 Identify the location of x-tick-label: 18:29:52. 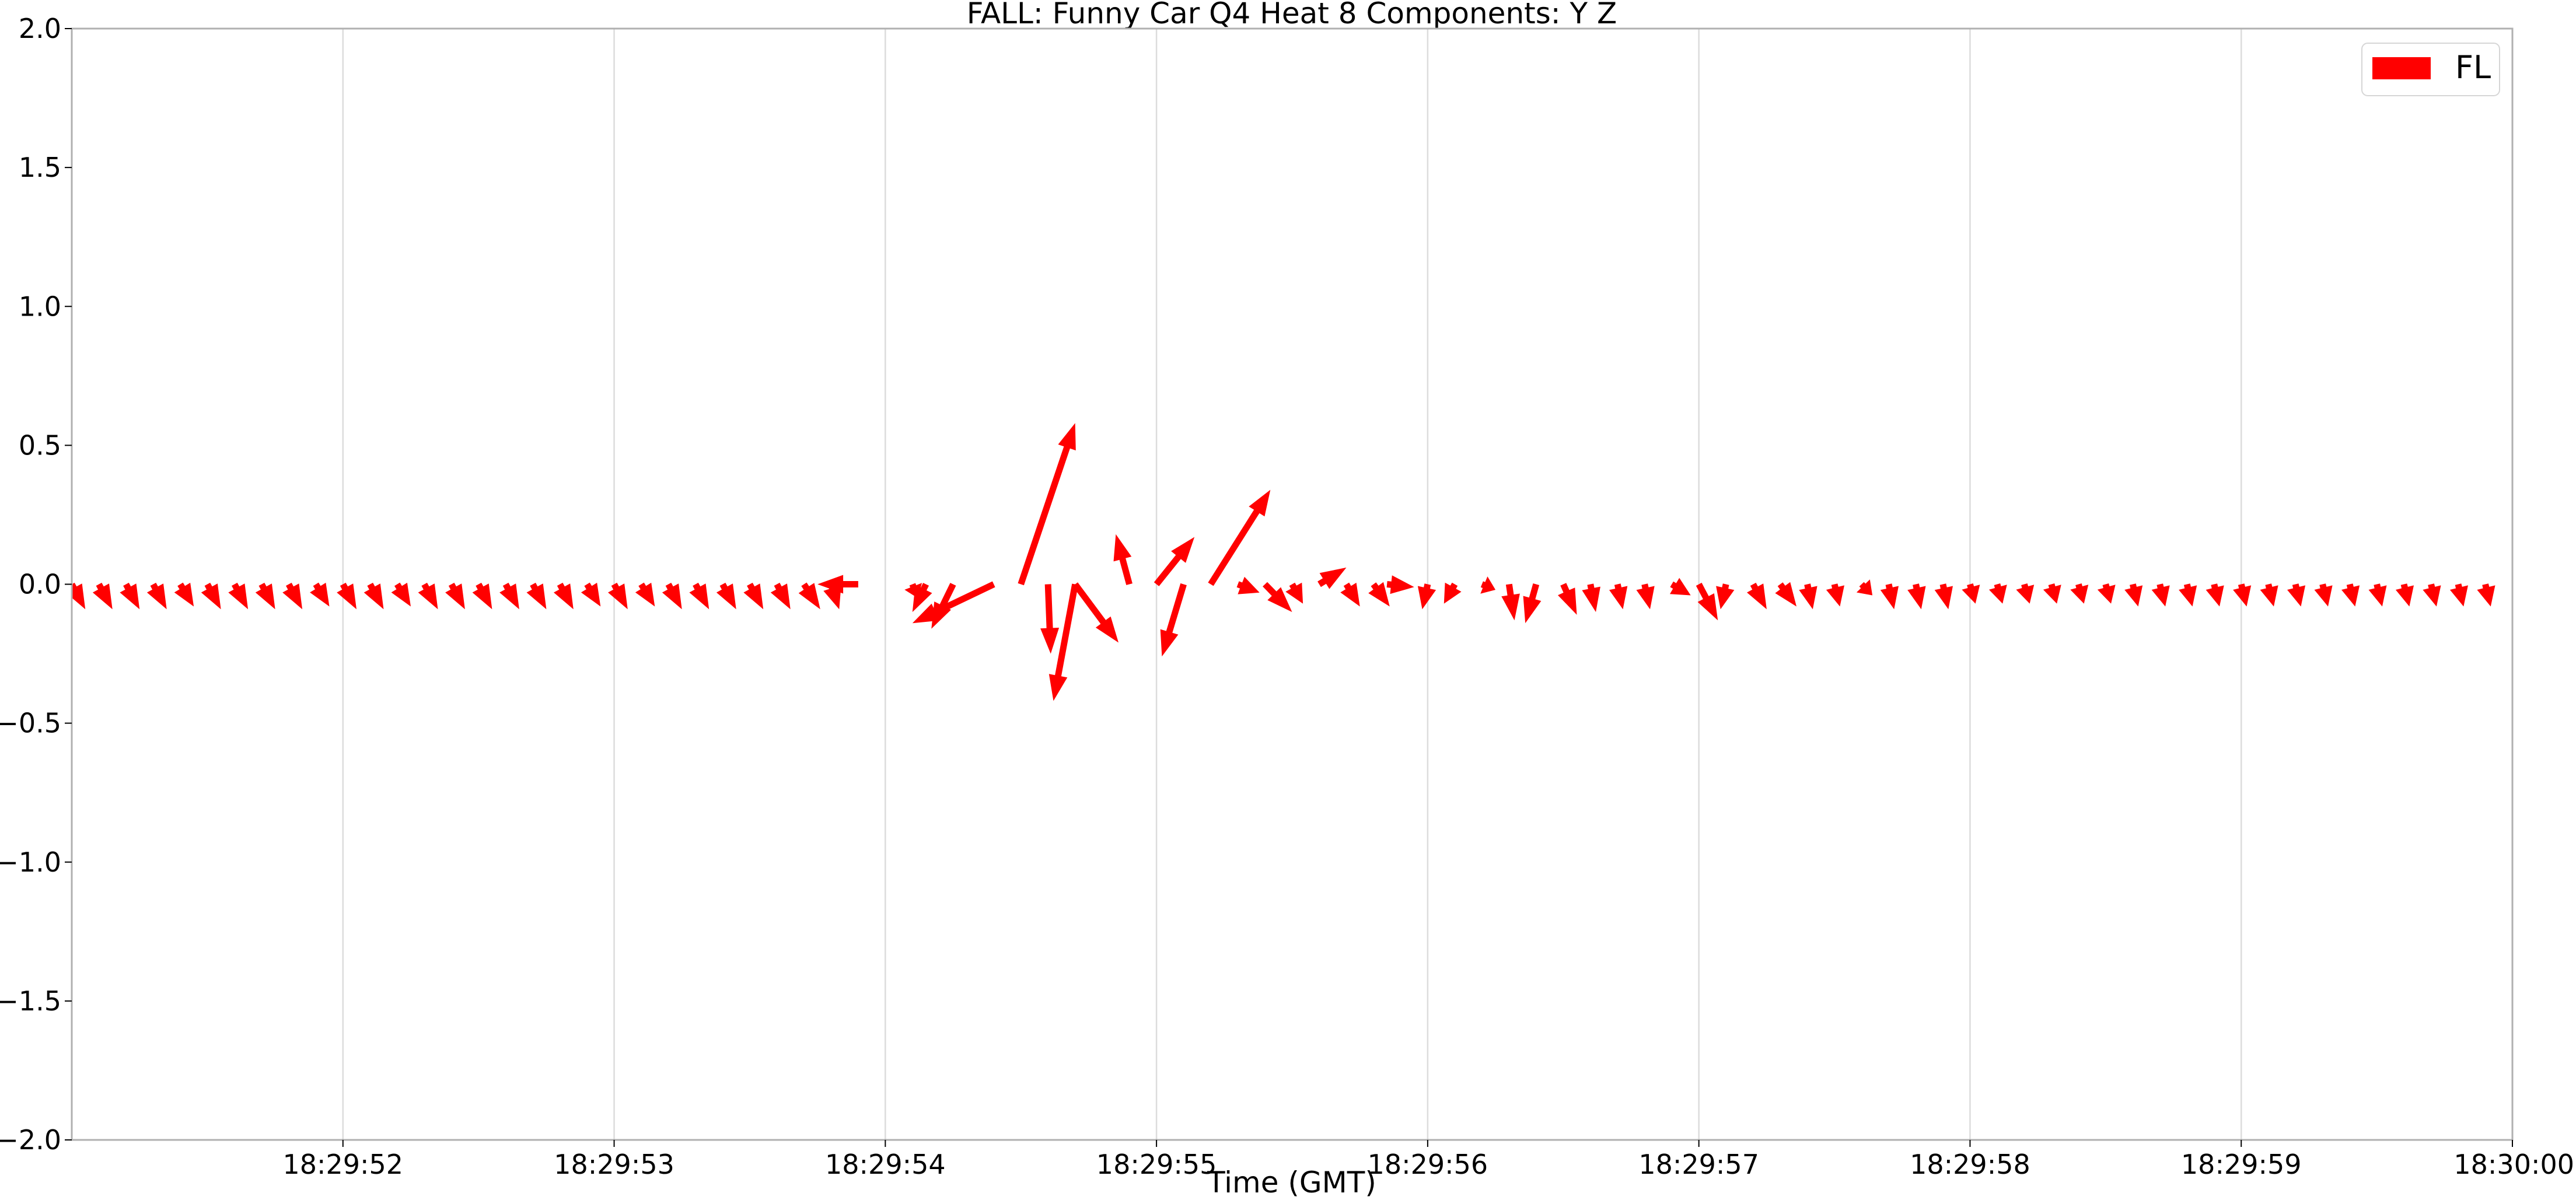
(342, 1164).